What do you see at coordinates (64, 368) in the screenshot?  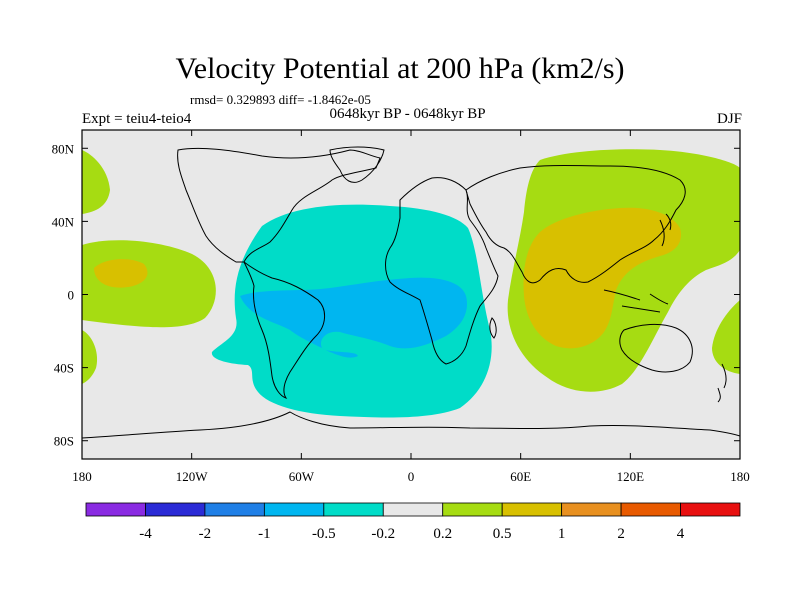 I see `lat-tick-label: 40S` at bounding box center [64, 368].